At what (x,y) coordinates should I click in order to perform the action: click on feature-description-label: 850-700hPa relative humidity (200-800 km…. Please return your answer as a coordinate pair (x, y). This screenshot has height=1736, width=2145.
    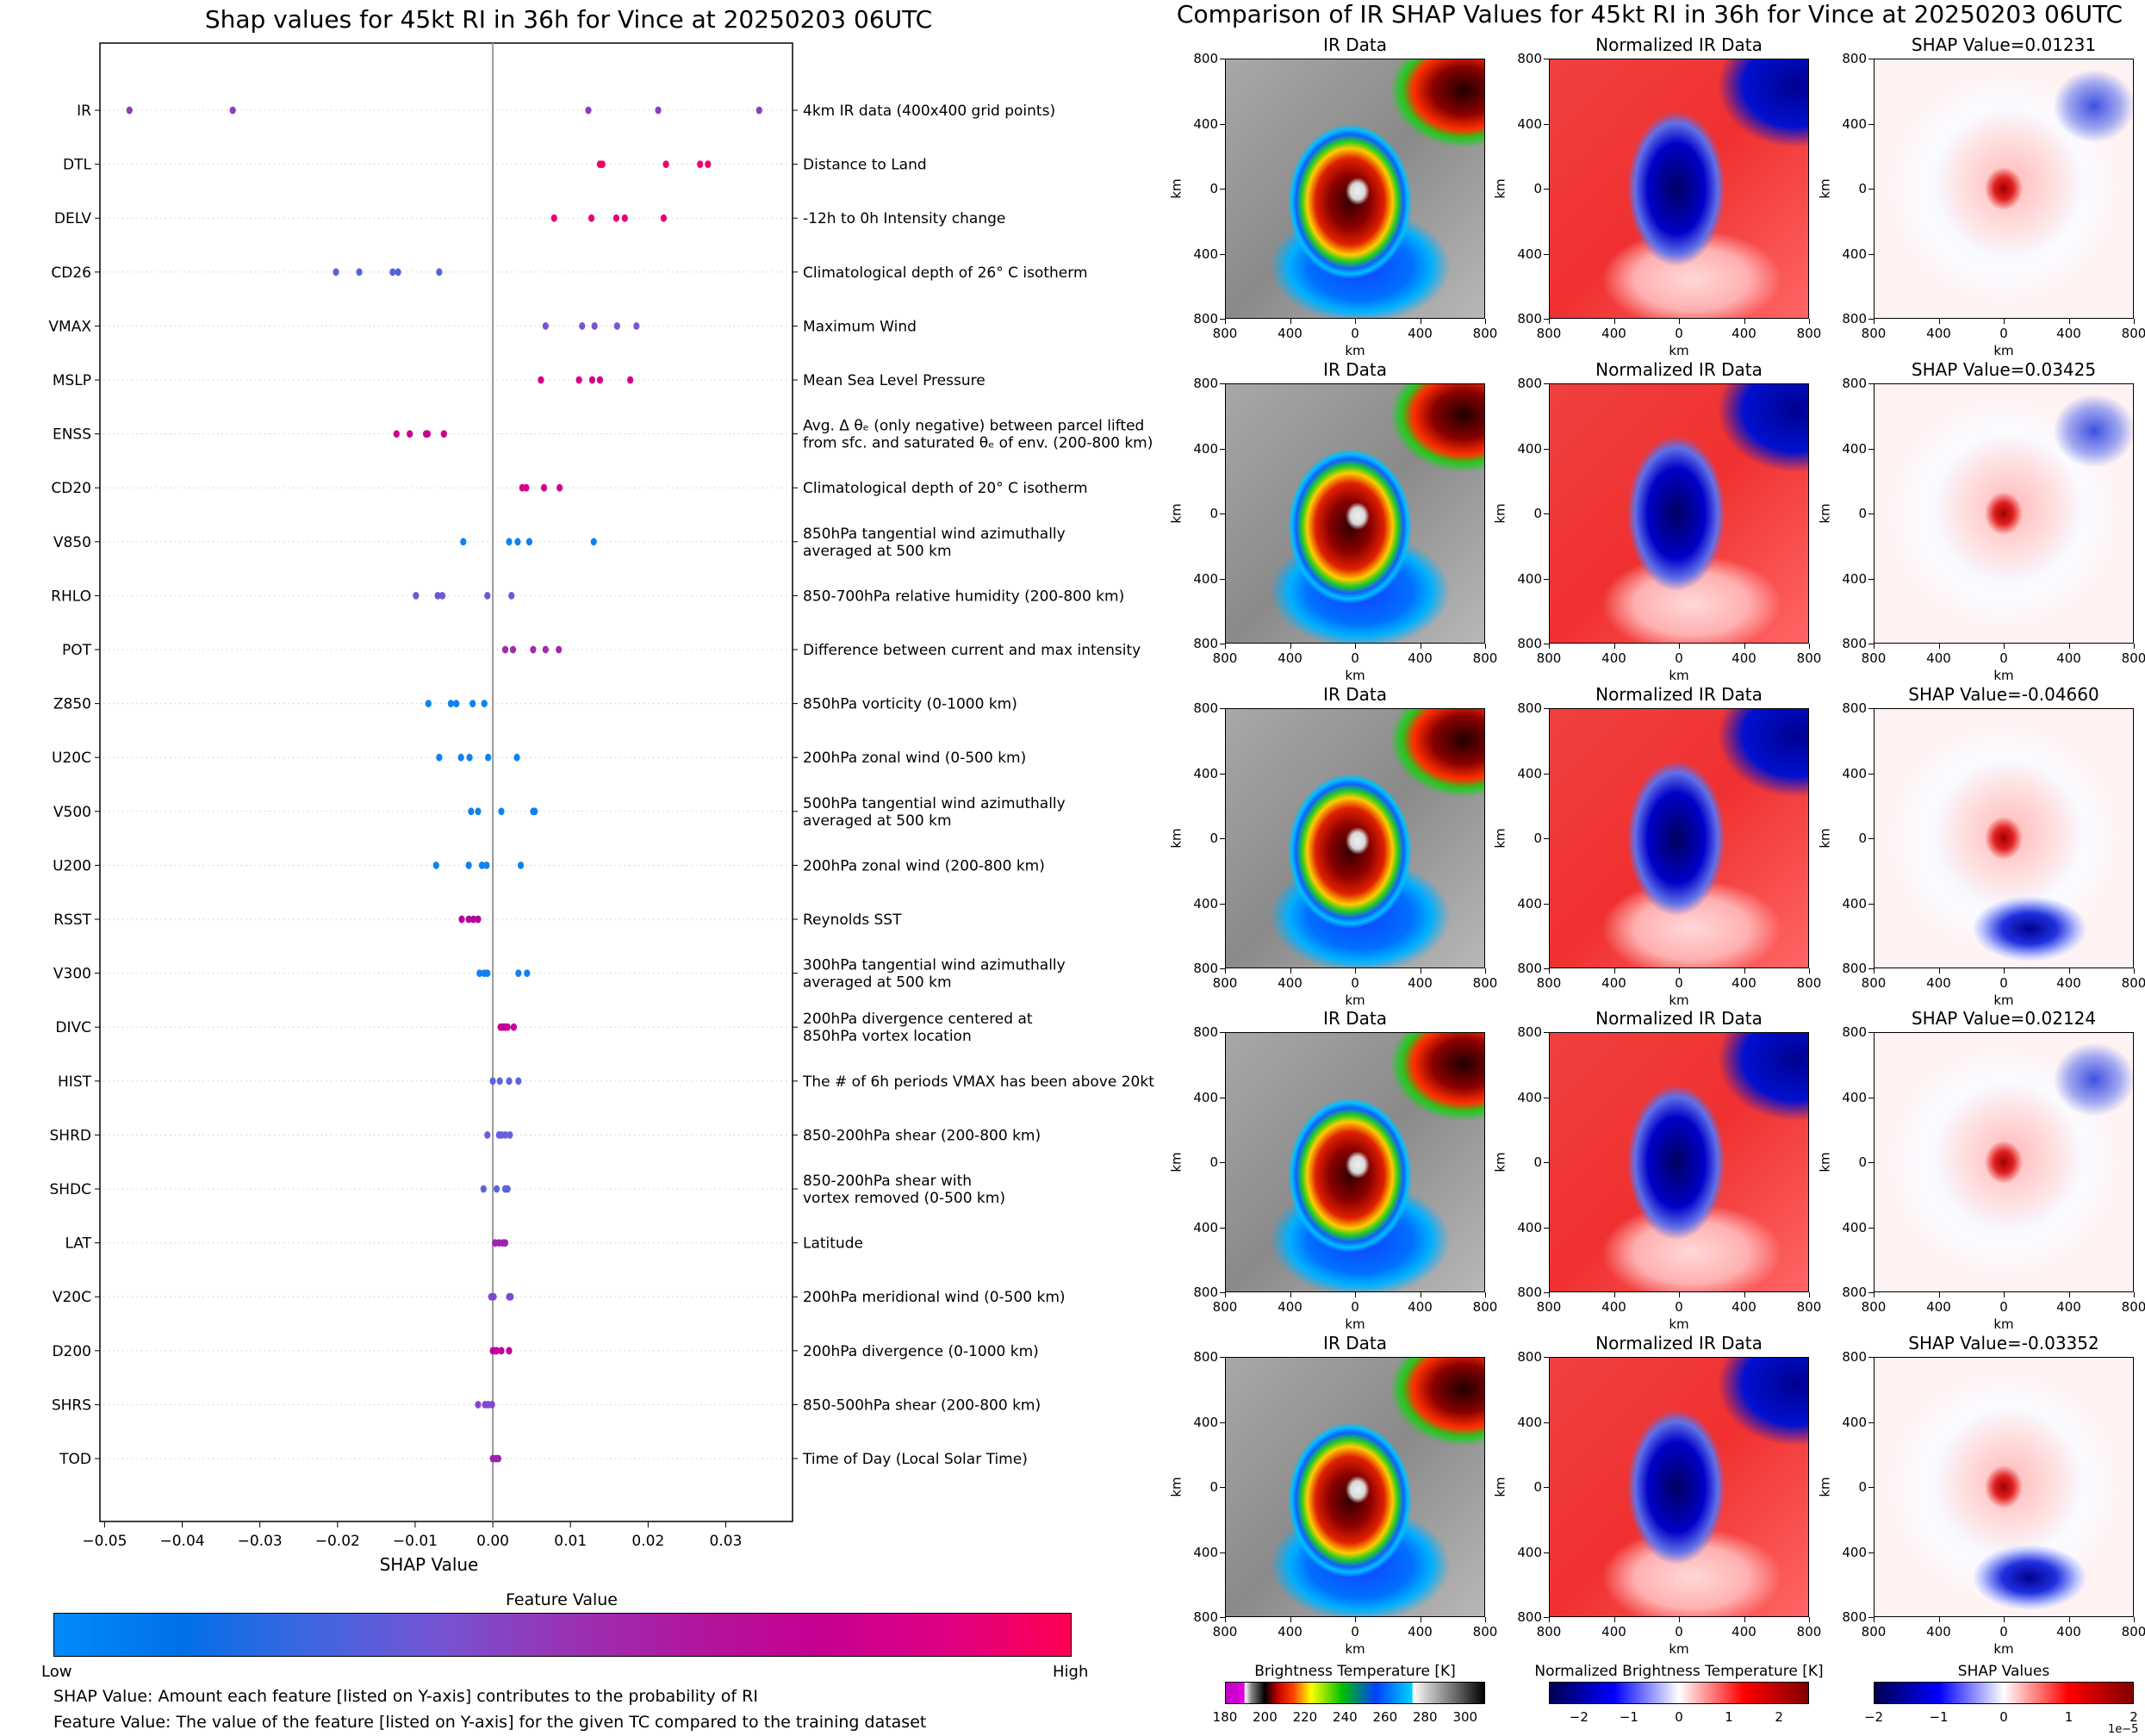
    Looking at the image, I should click on (963, 596).